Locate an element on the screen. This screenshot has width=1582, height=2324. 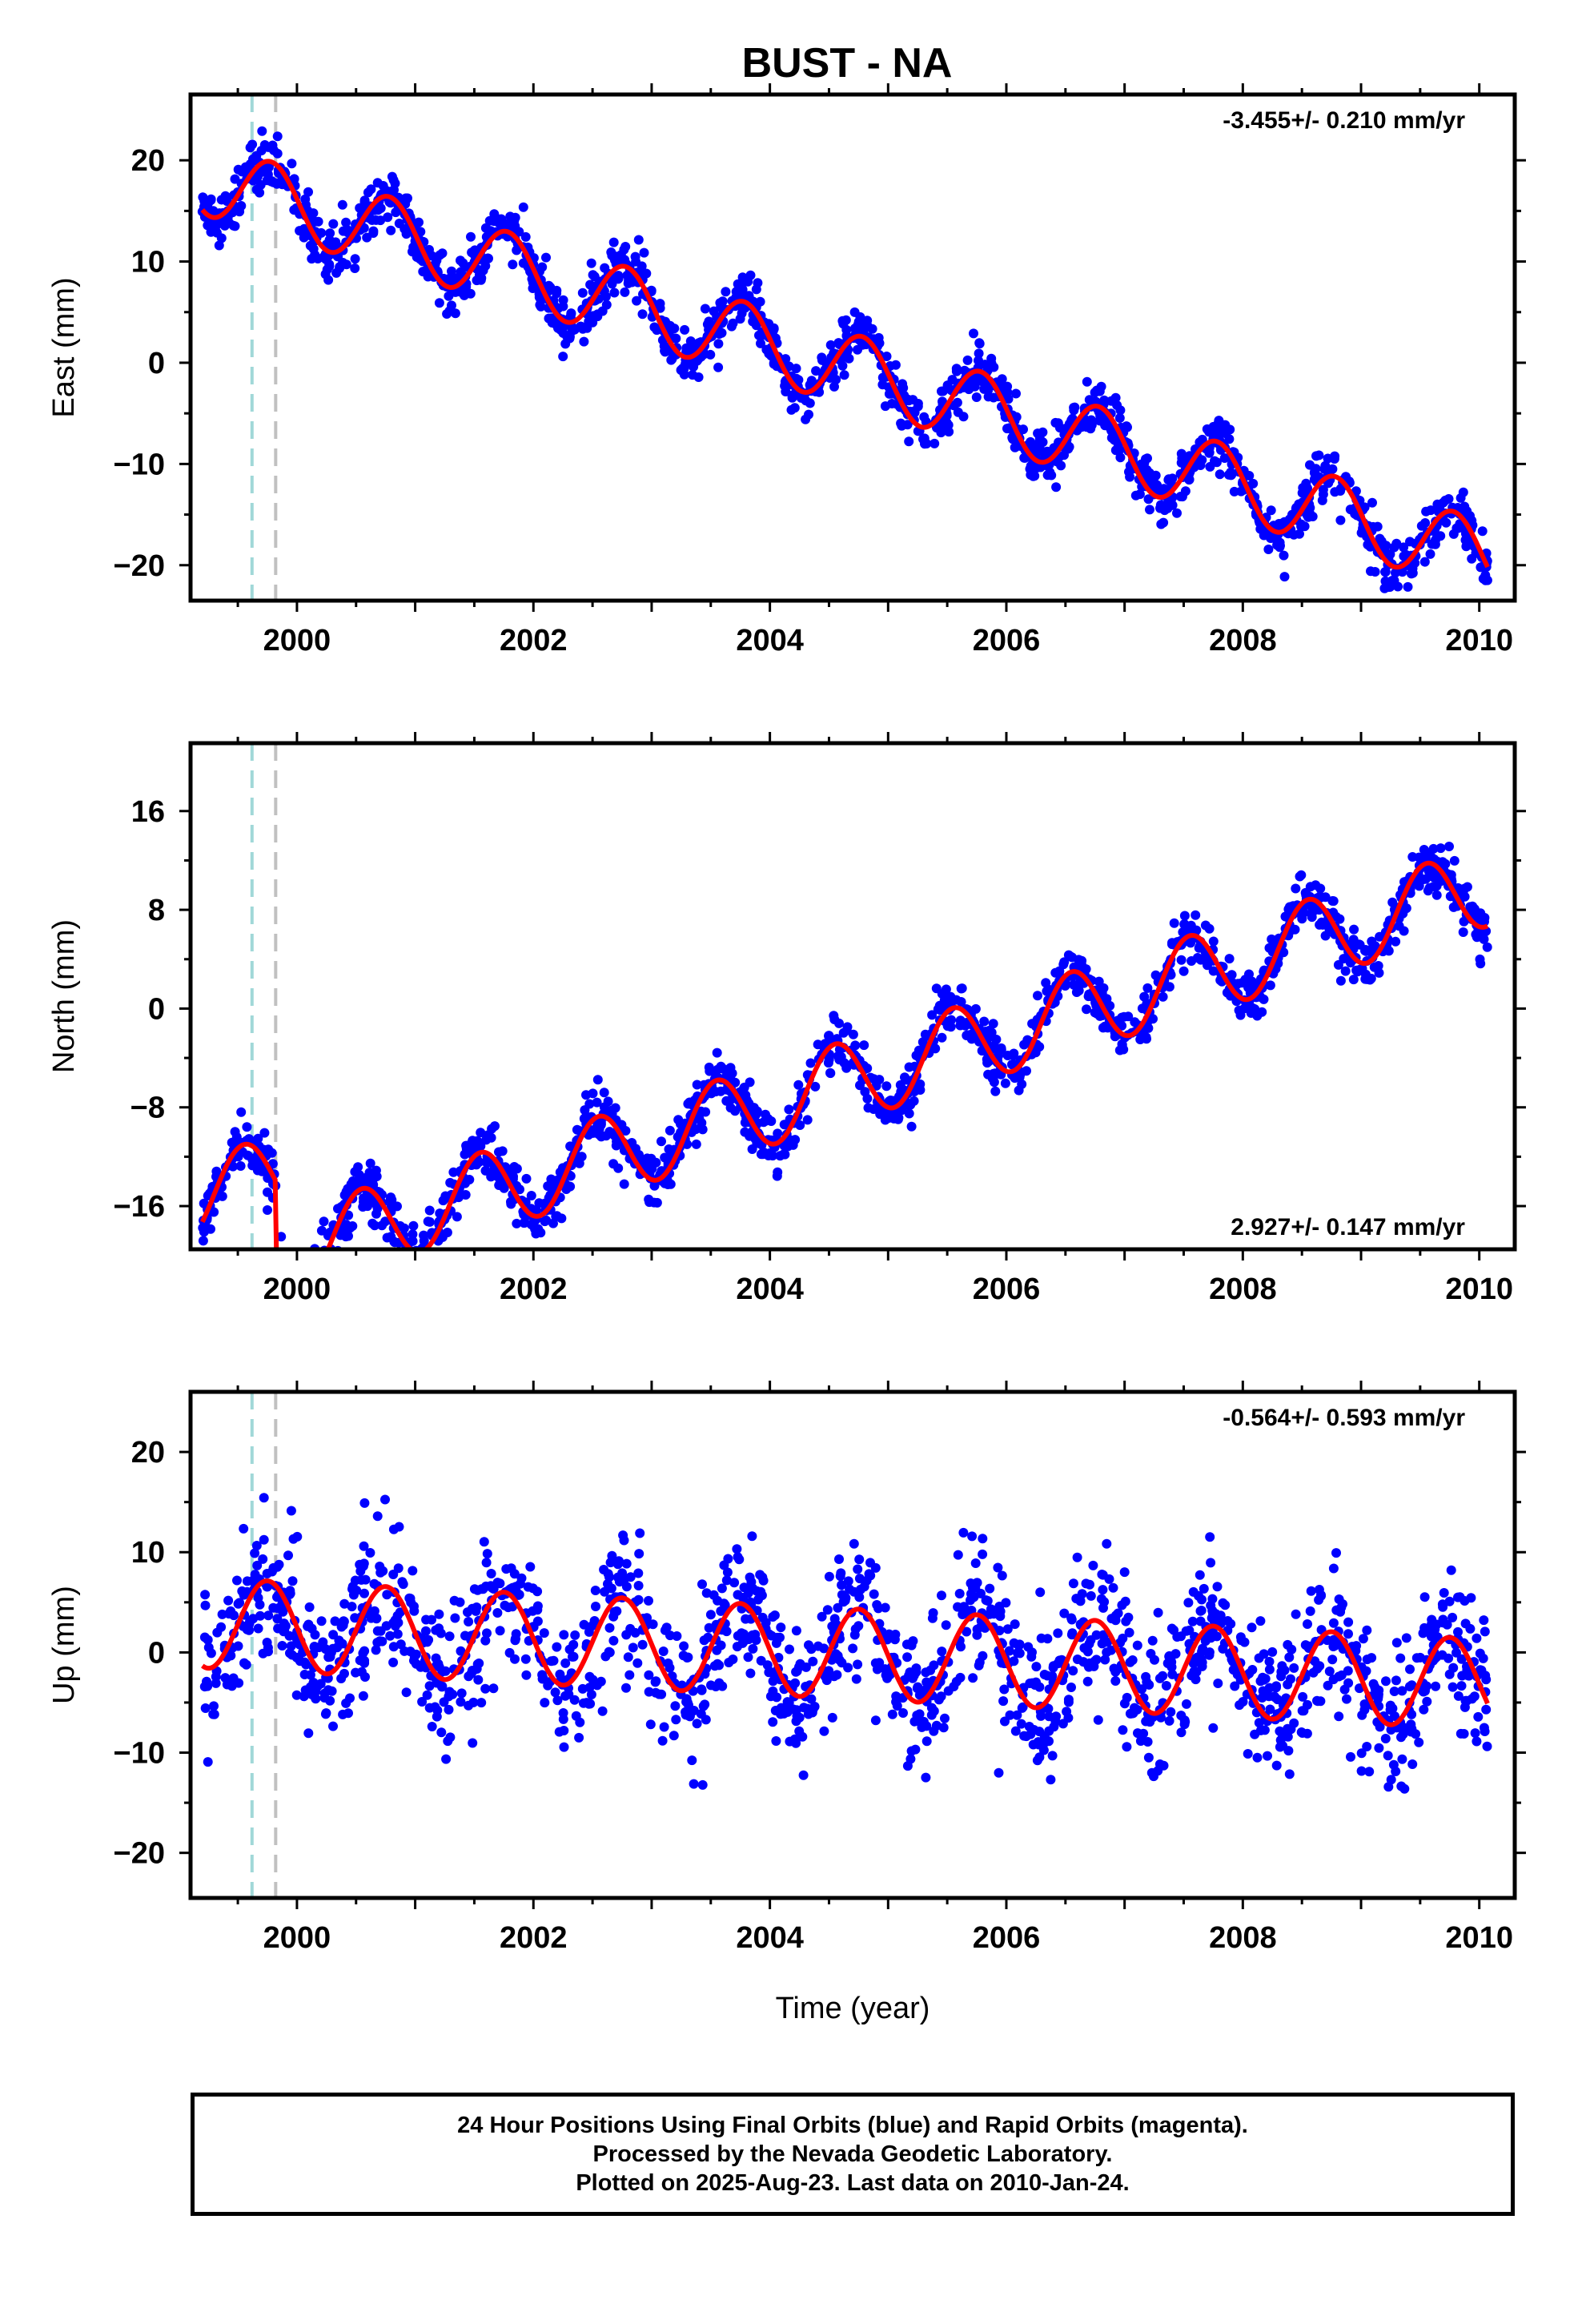
y-tick-label: −10 is located at coordinates (139, 1754).